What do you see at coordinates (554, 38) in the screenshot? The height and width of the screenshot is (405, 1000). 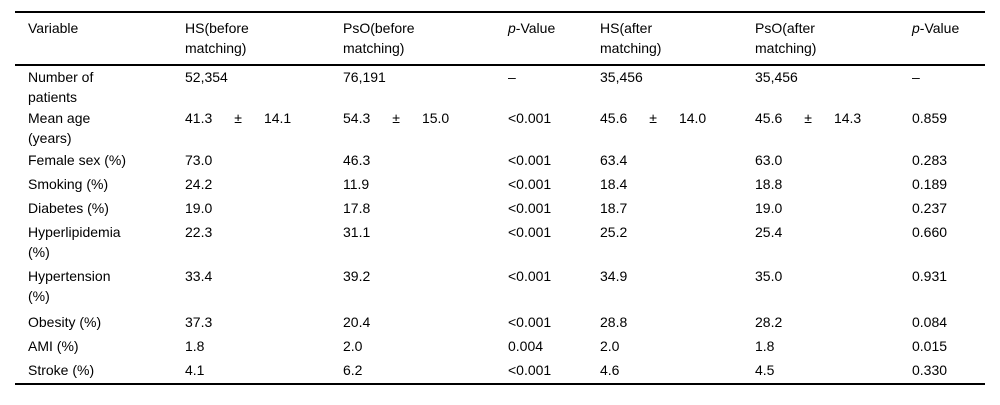 I see `column-header-p-value-before: p-Value` at bounding box center [554, 38].